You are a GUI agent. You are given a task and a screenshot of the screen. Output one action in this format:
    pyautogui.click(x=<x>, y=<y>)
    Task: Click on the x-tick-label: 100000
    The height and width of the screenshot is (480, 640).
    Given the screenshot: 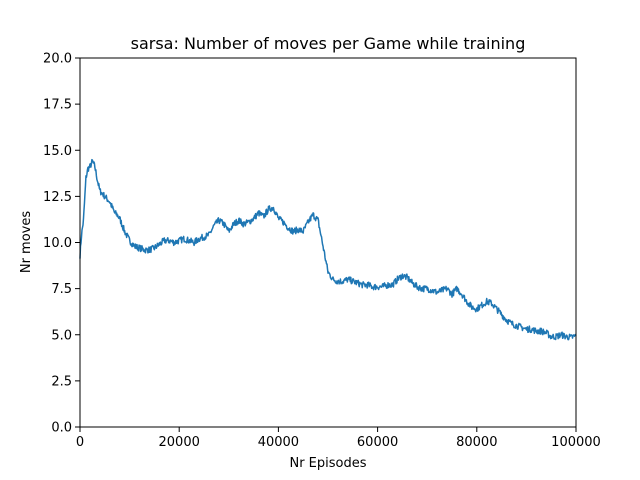 What is the action you would take?
    pyautogui.click(x=576, y=442)
    